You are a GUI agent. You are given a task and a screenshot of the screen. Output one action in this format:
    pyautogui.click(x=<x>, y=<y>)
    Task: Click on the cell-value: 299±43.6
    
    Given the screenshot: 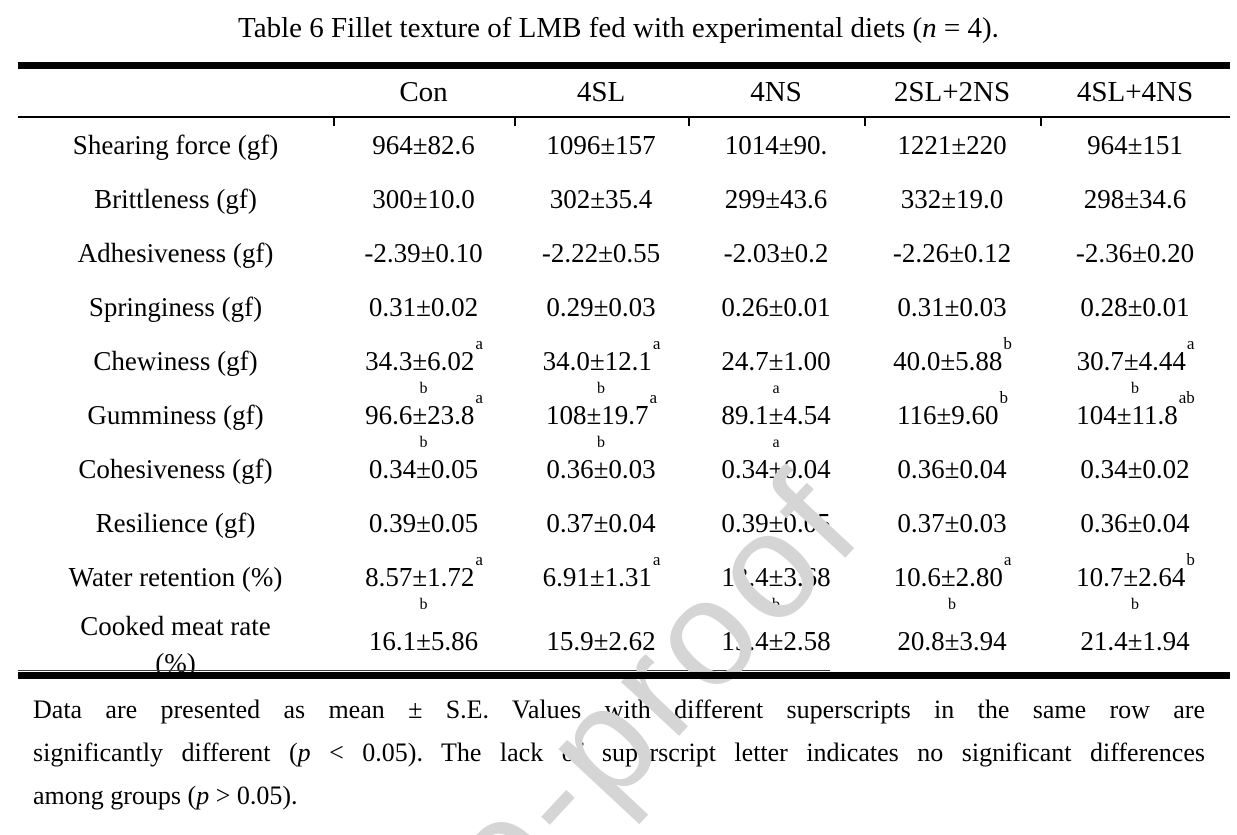 What is the action you would take?
    pyautogui.click(x=776, y=198)
    